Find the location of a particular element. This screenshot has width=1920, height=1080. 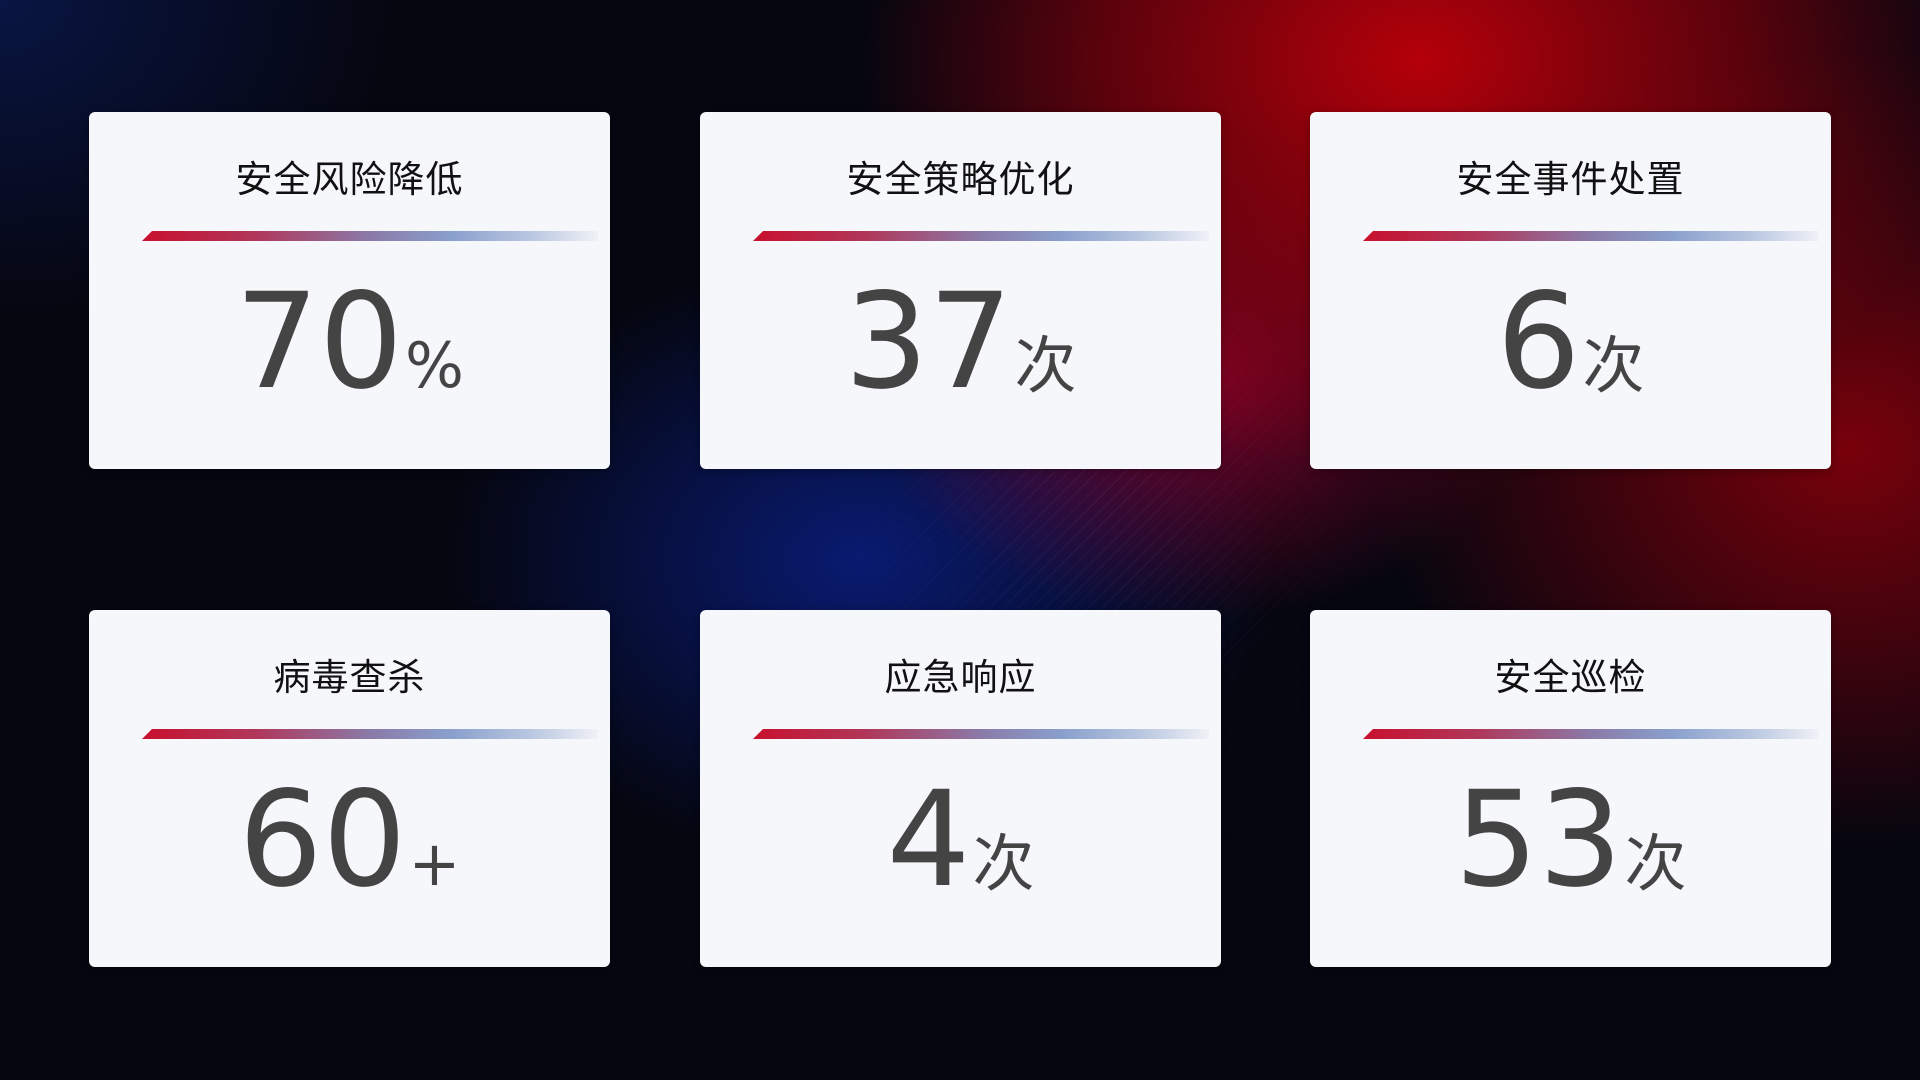

value-number: 37 is located at coordinates (928, 342).